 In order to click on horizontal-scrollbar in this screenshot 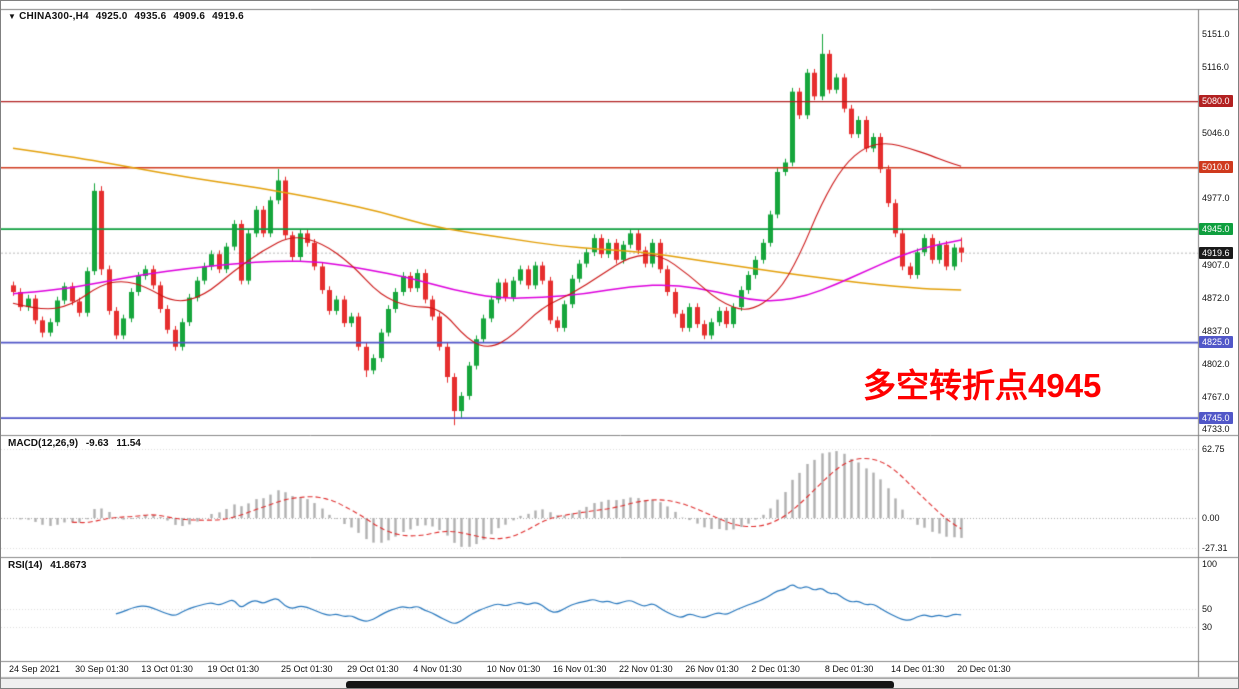, I will do `click(619, 683)`.